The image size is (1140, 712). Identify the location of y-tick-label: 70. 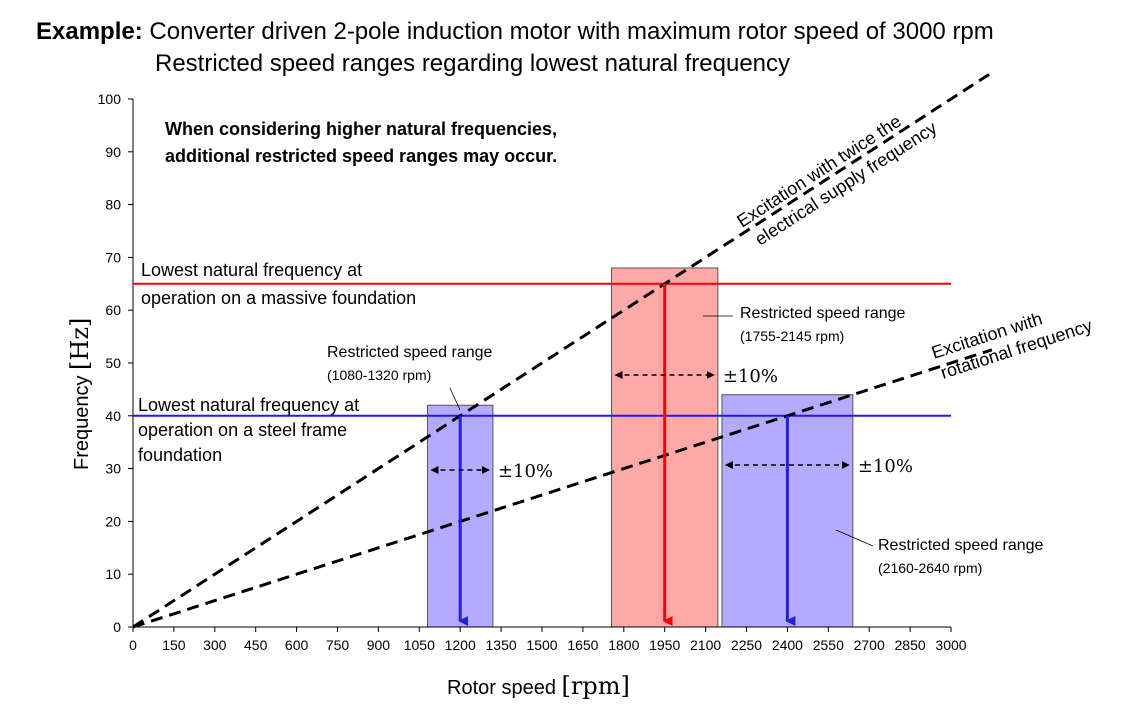
(113, 257).